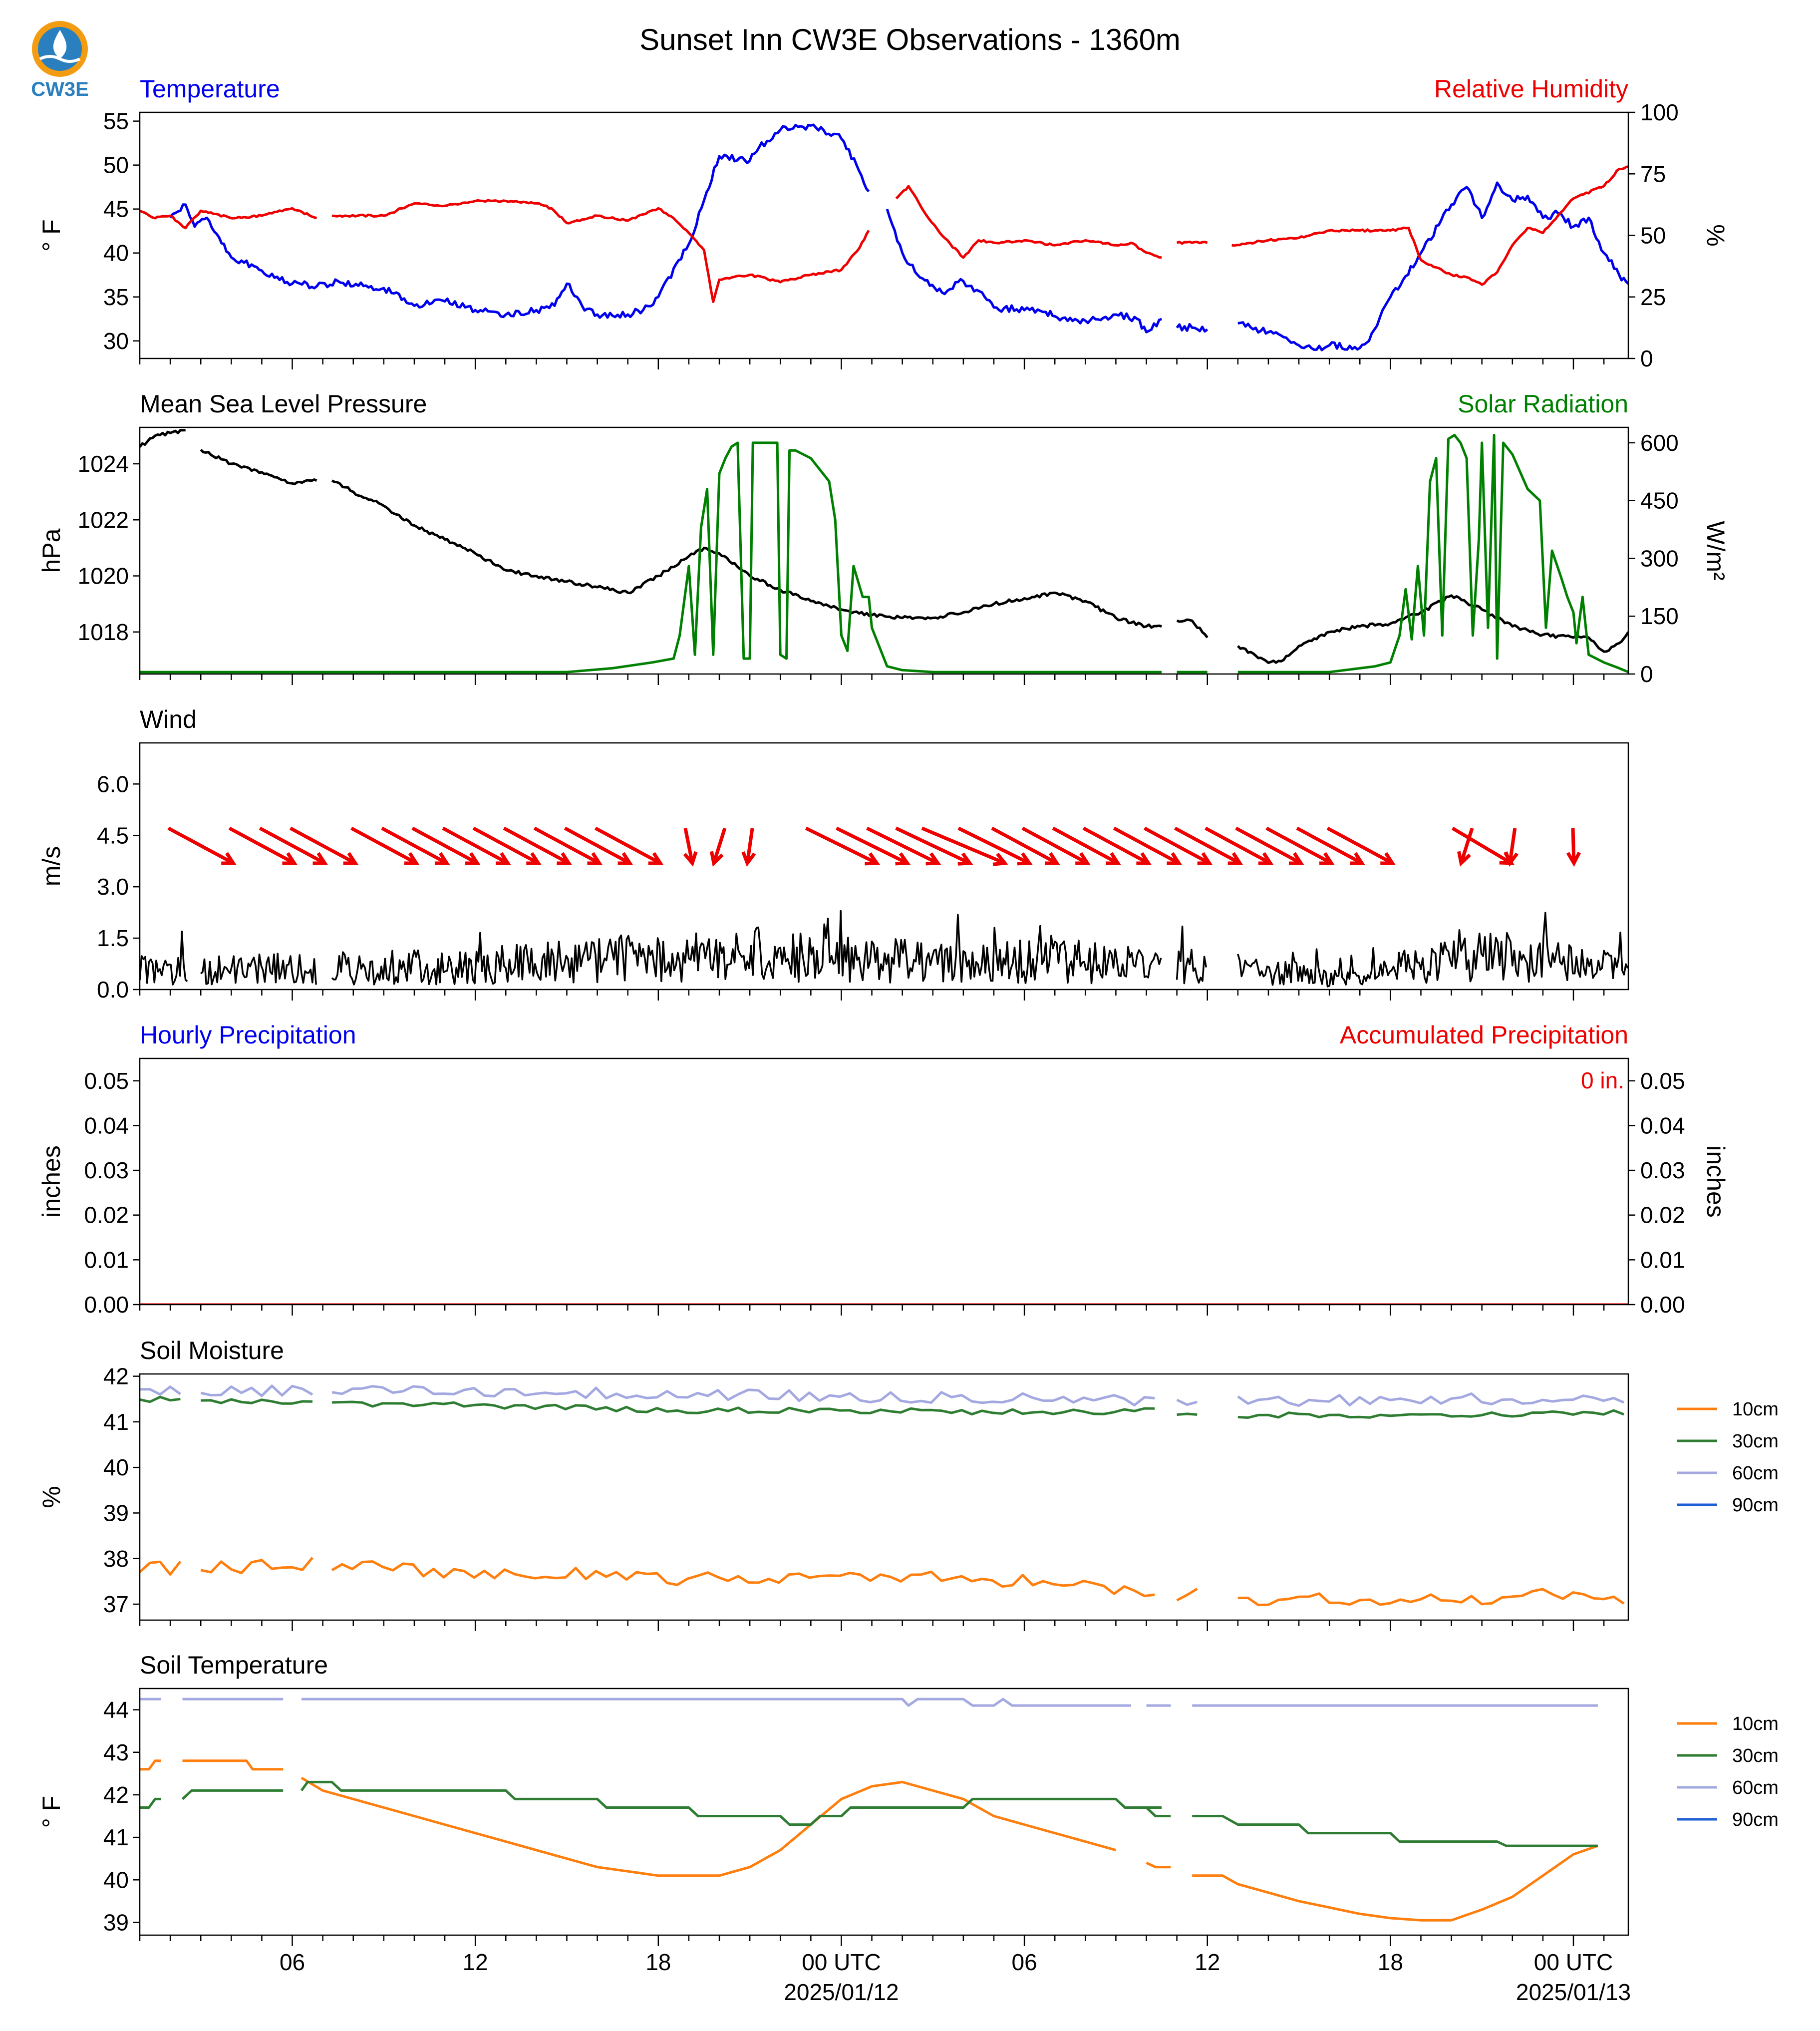 This screenshot has width=1820, height=2031. Describe the element at coordinates (113, 990) in the screenshot. I see `y-tick-label: 0.0` at that location.